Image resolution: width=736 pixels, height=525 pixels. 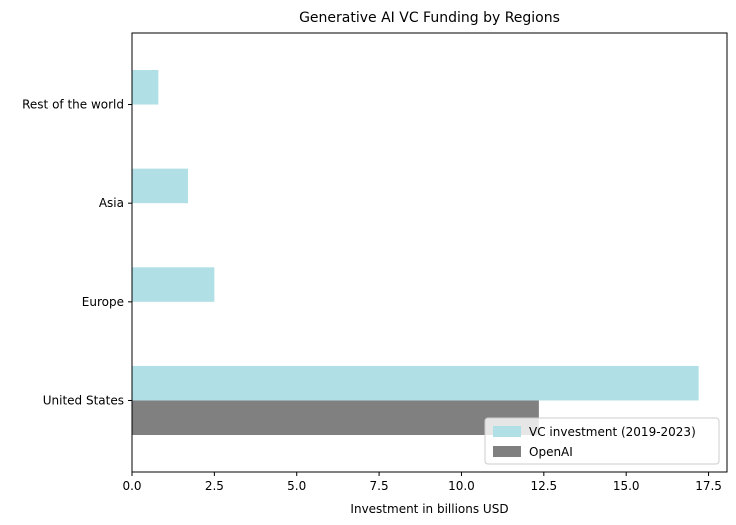 What do you see at coordinates (429, 18) in the screenshot?
I see `chart-title: Generative AI VC Funding by Regions` at bounding box center [429, 18].